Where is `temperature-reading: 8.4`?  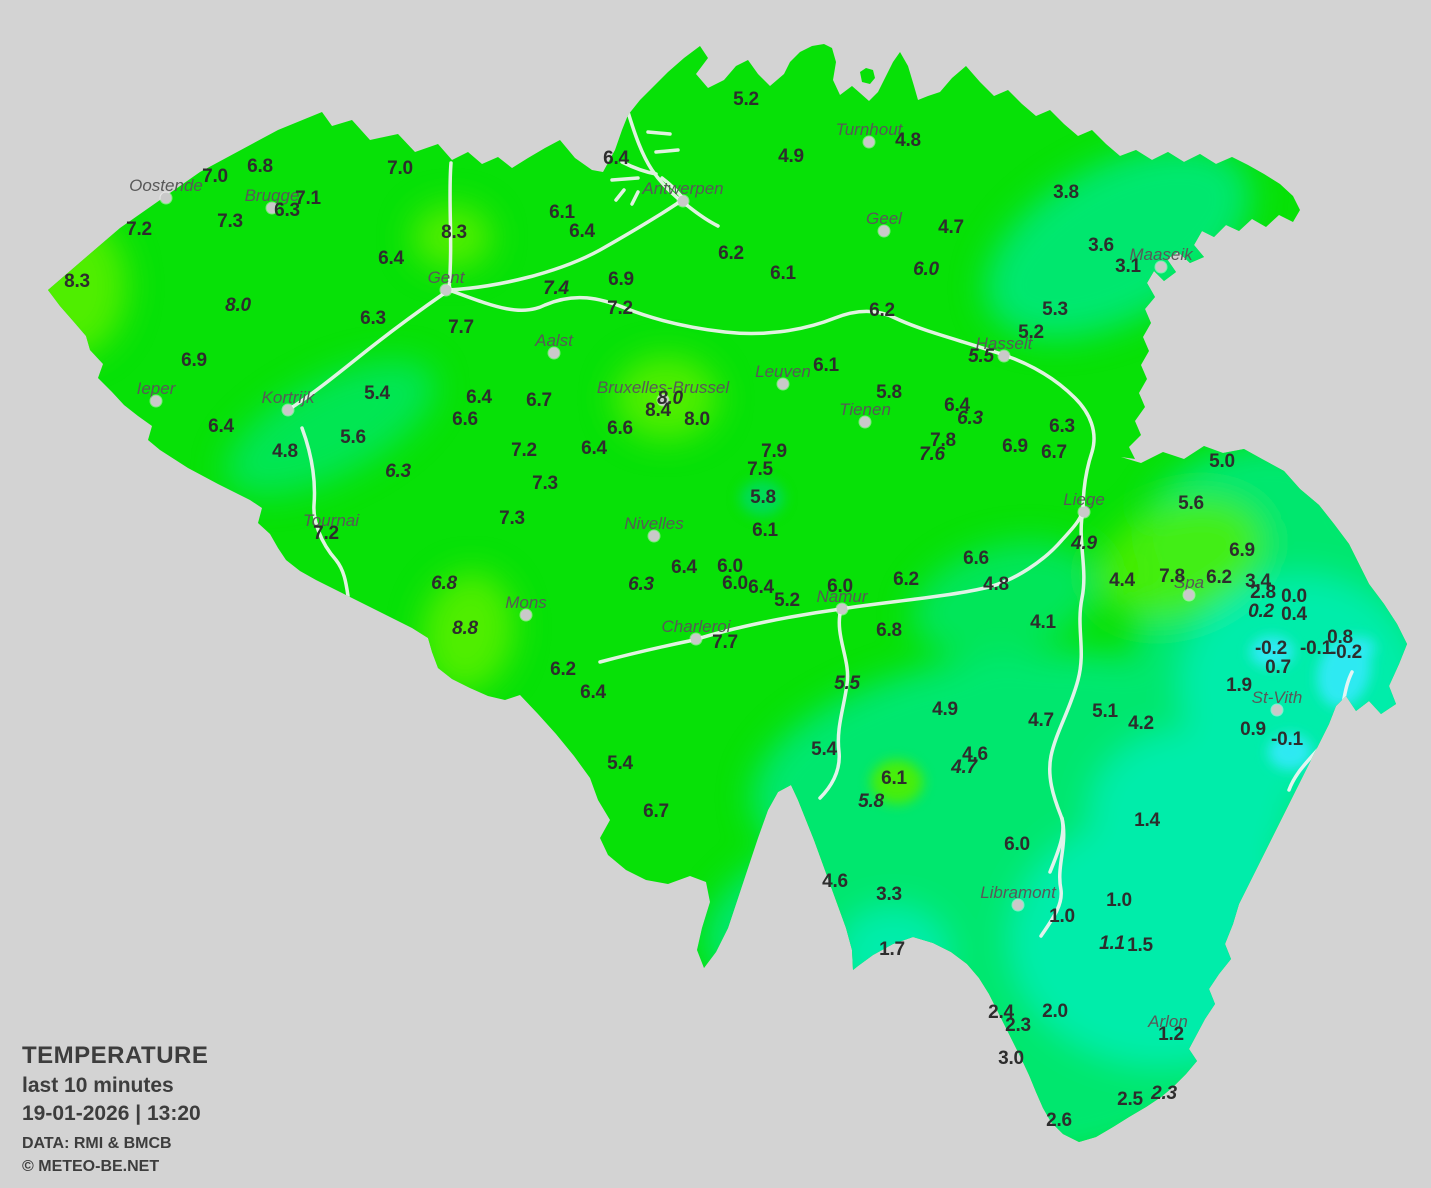
temperature-reading: 8.4 is located at coordinates (658, 410).